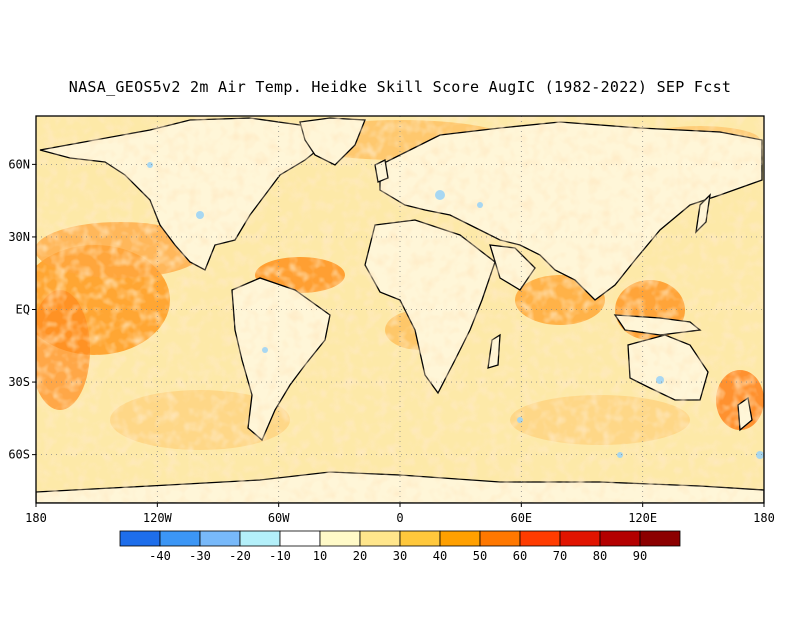 This screenshot has width=800, height=618. Describe the element at coordinates (560, 556) in the screenshot. I see `colorbar-label: 70` at that location.